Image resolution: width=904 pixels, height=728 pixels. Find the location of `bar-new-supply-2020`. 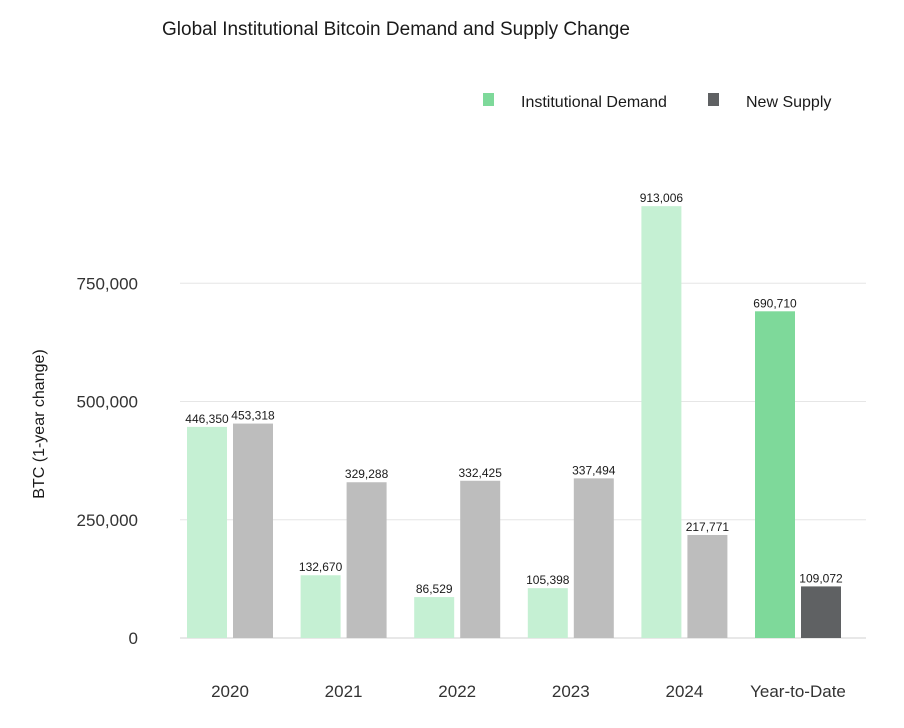

bar-new-supply-2020 is located at coordinates (253, 530).